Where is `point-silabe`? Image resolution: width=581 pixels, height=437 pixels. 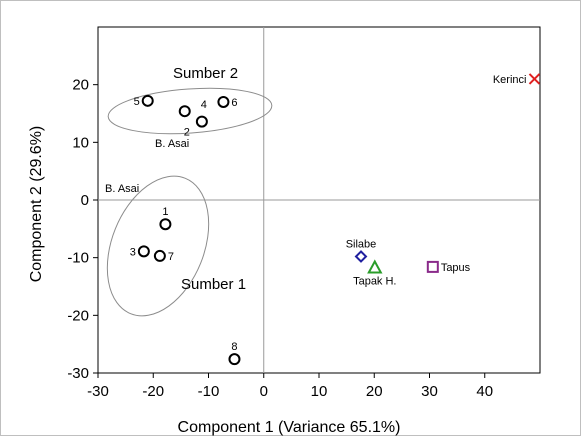
point-silabe is located at coordinates (361, 256).